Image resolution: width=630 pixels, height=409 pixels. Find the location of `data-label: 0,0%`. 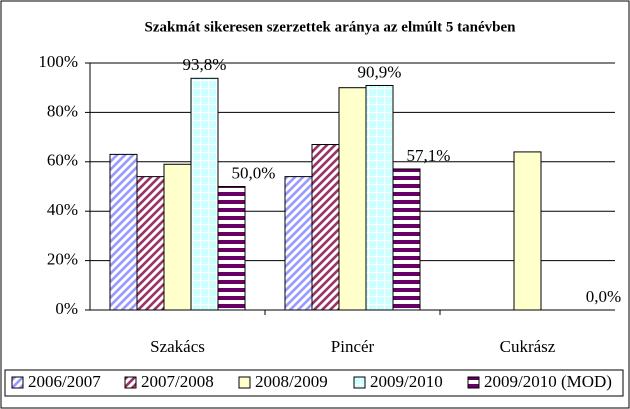

data-label: 0,0% is located at coordinates (603, 296).